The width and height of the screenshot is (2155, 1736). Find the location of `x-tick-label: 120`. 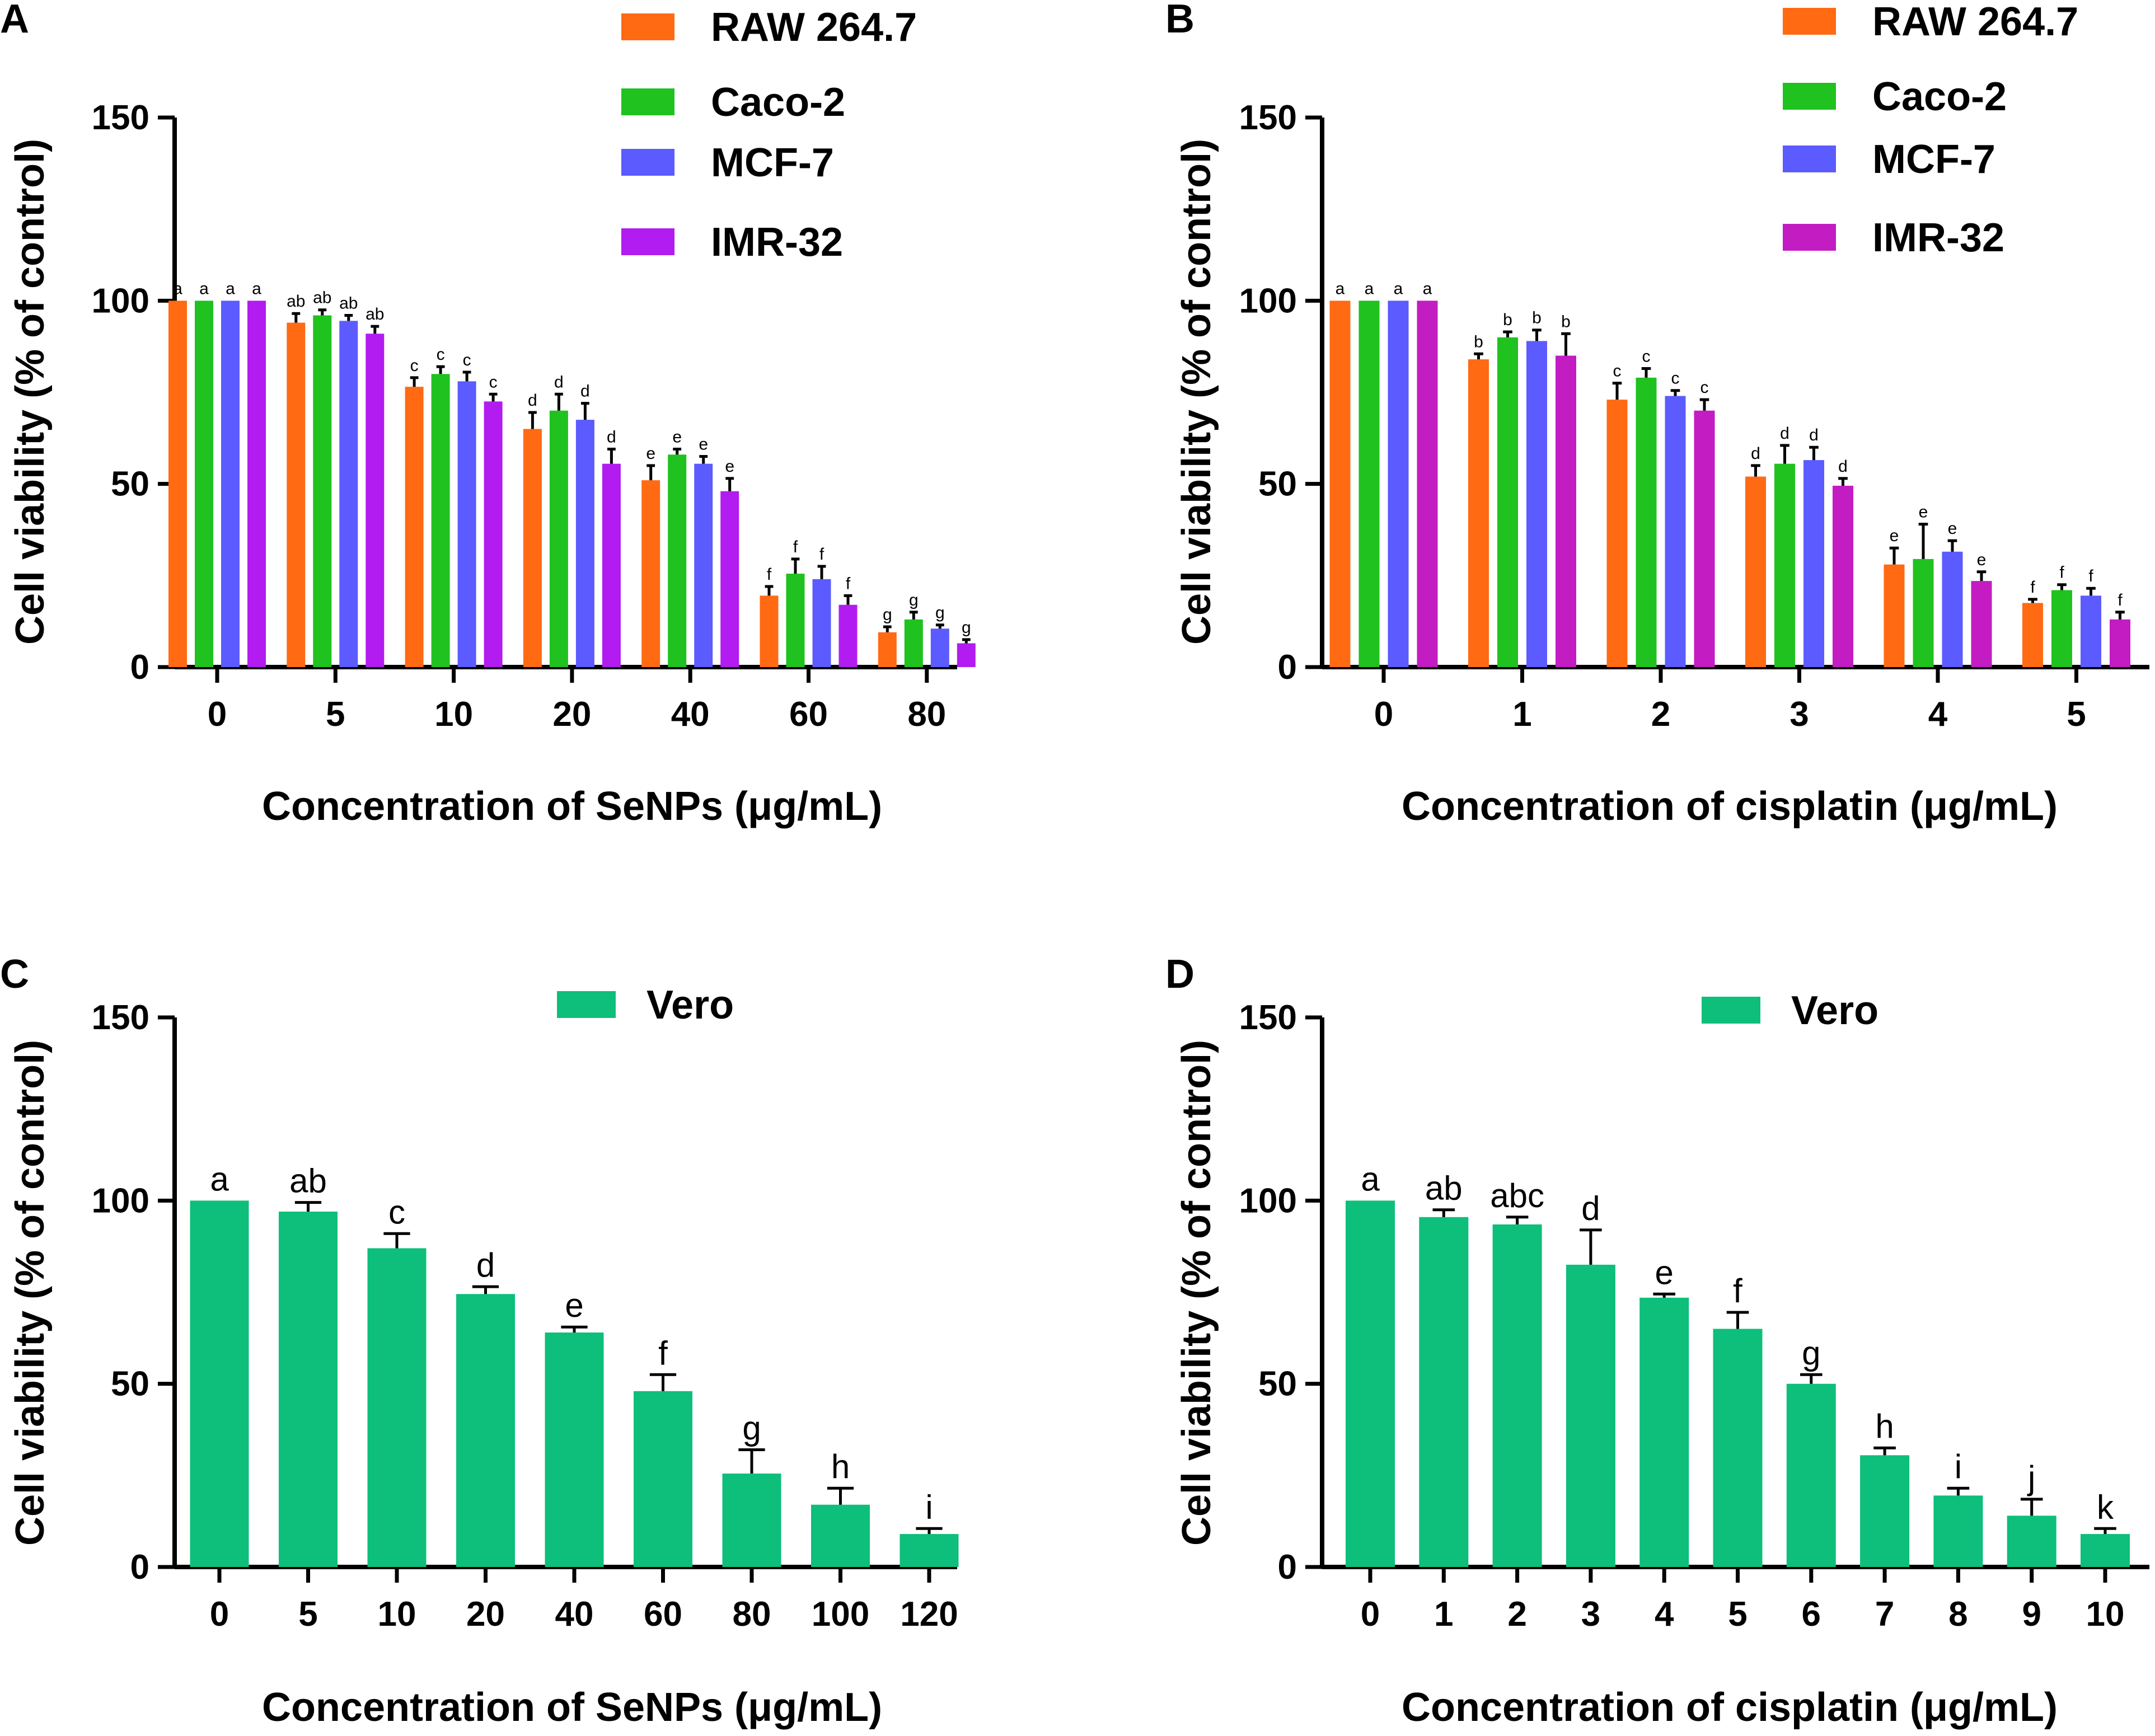

x-tick-label: 120 is located at coordinates (929, 1614).